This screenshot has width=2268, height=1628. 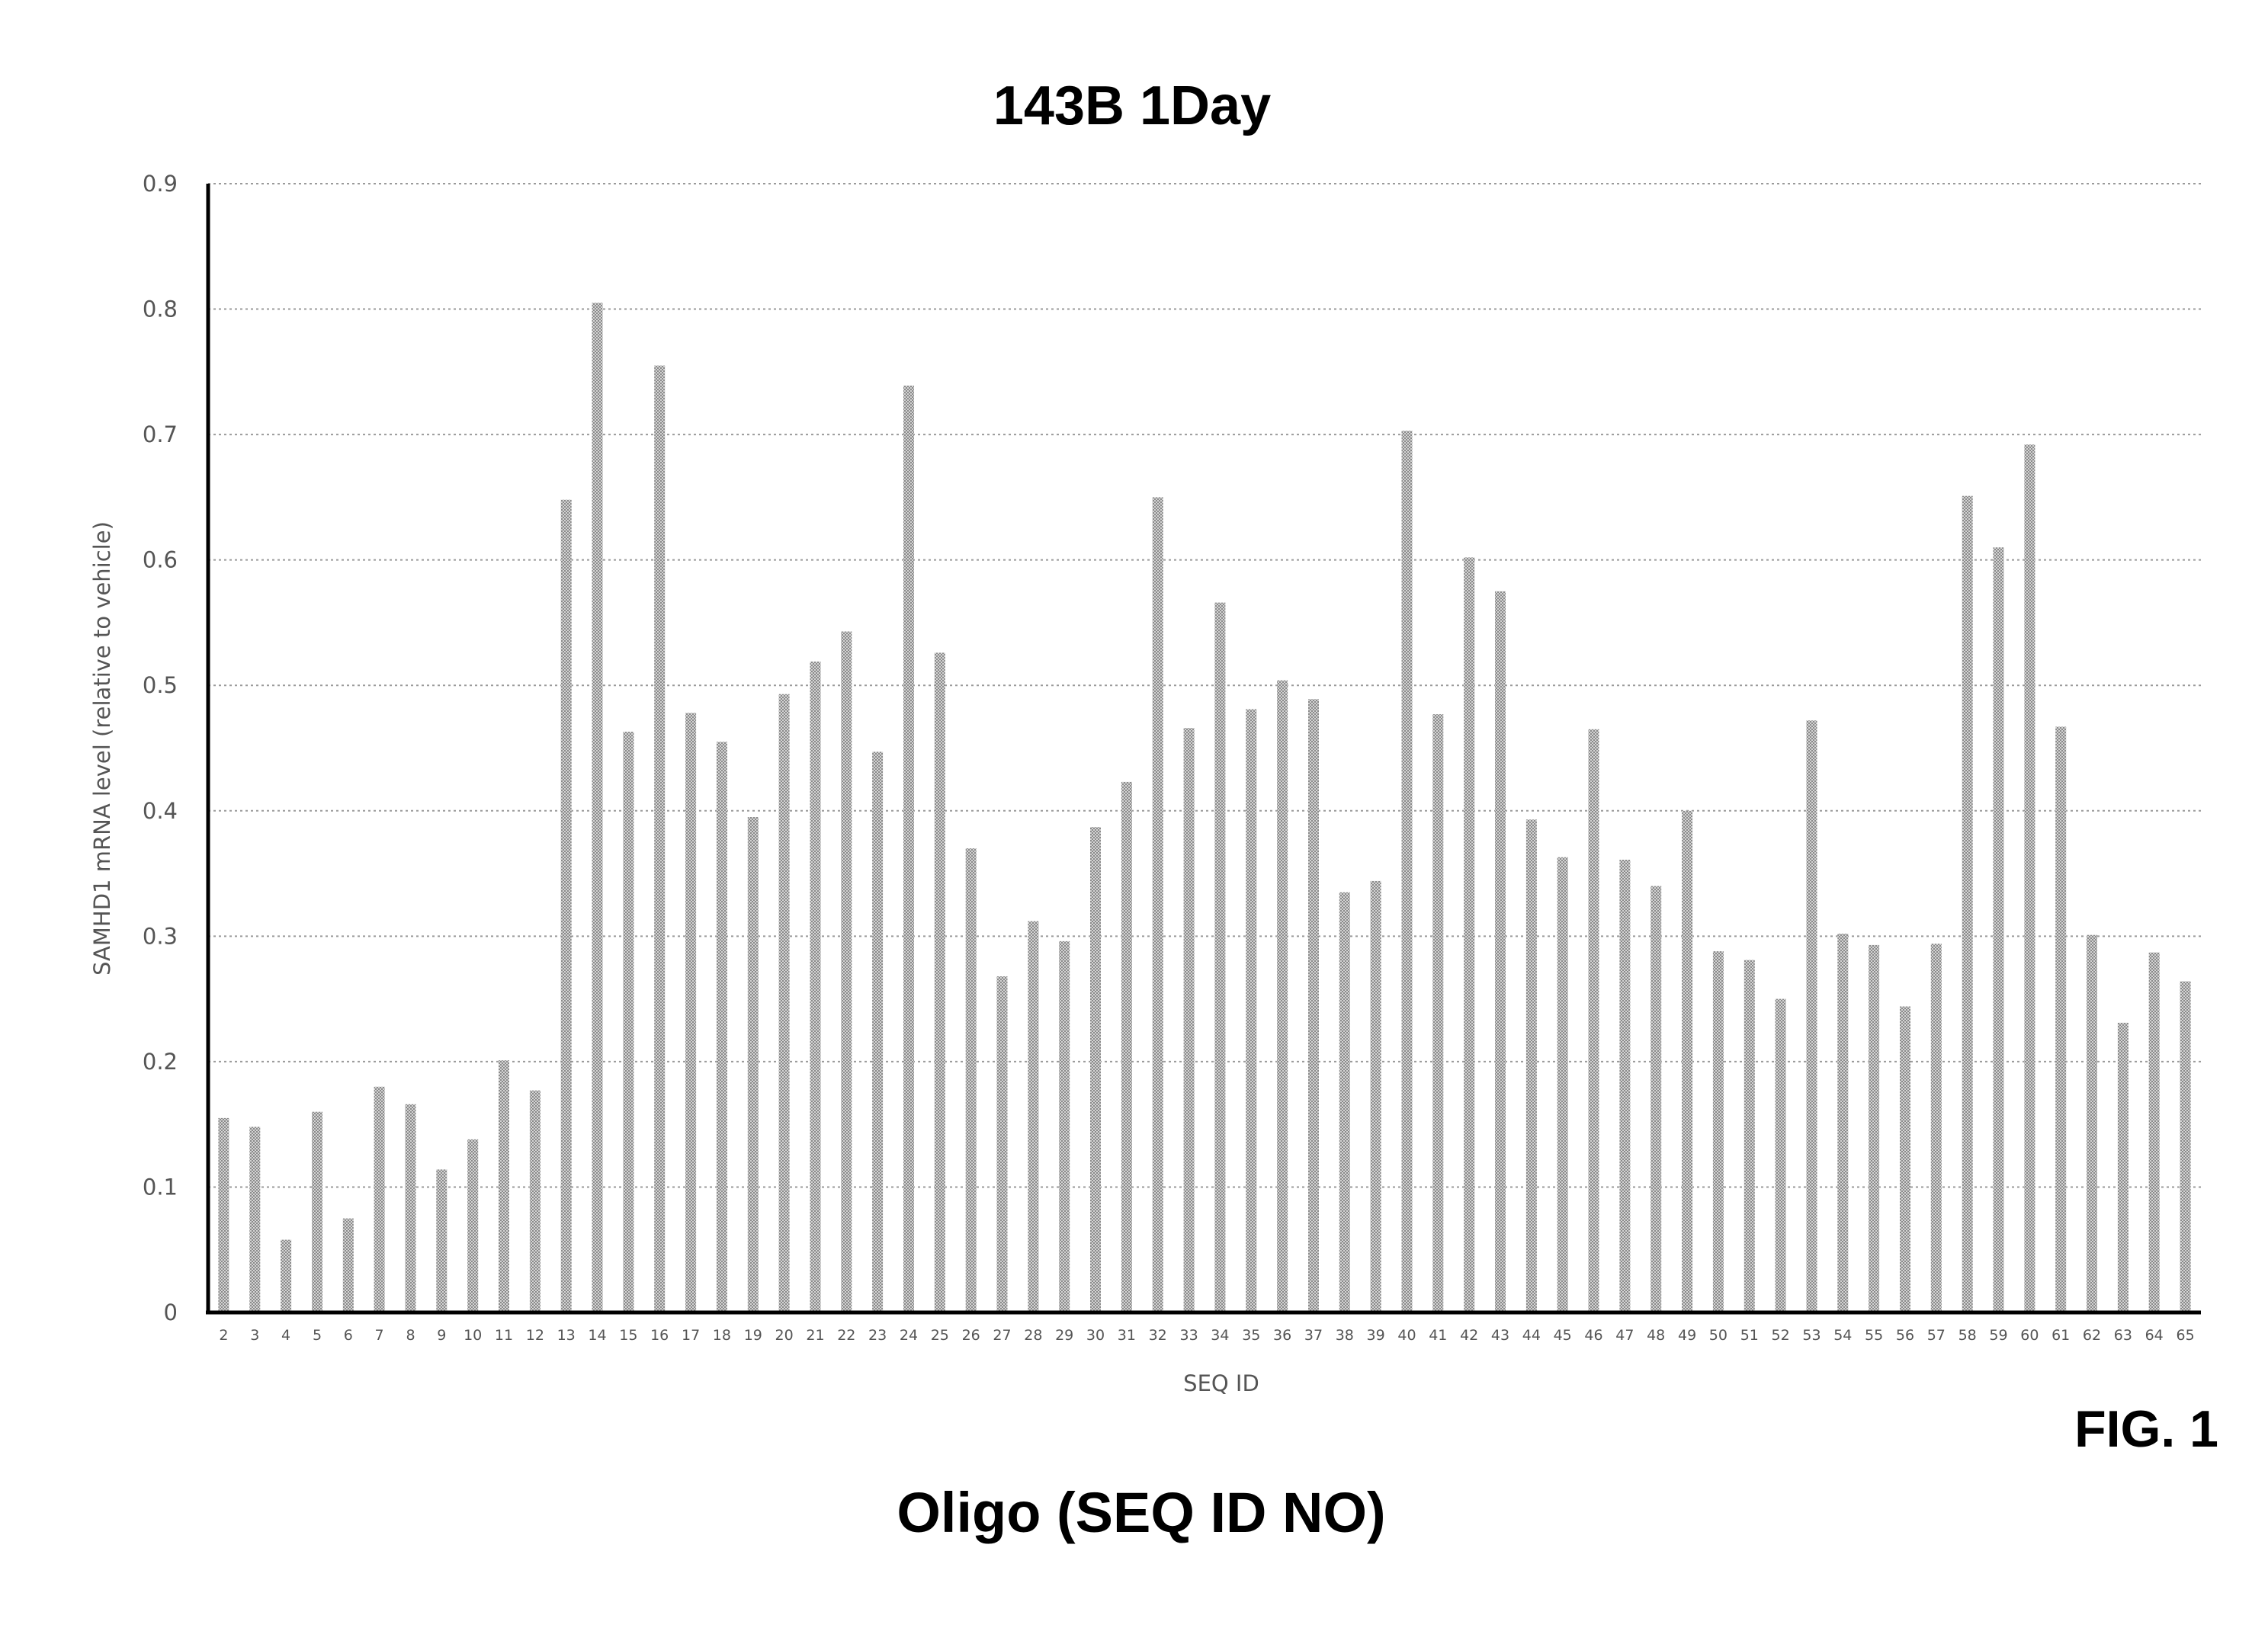 I want to click on y-tick-label: 0.7, so click(x=160, y=434).